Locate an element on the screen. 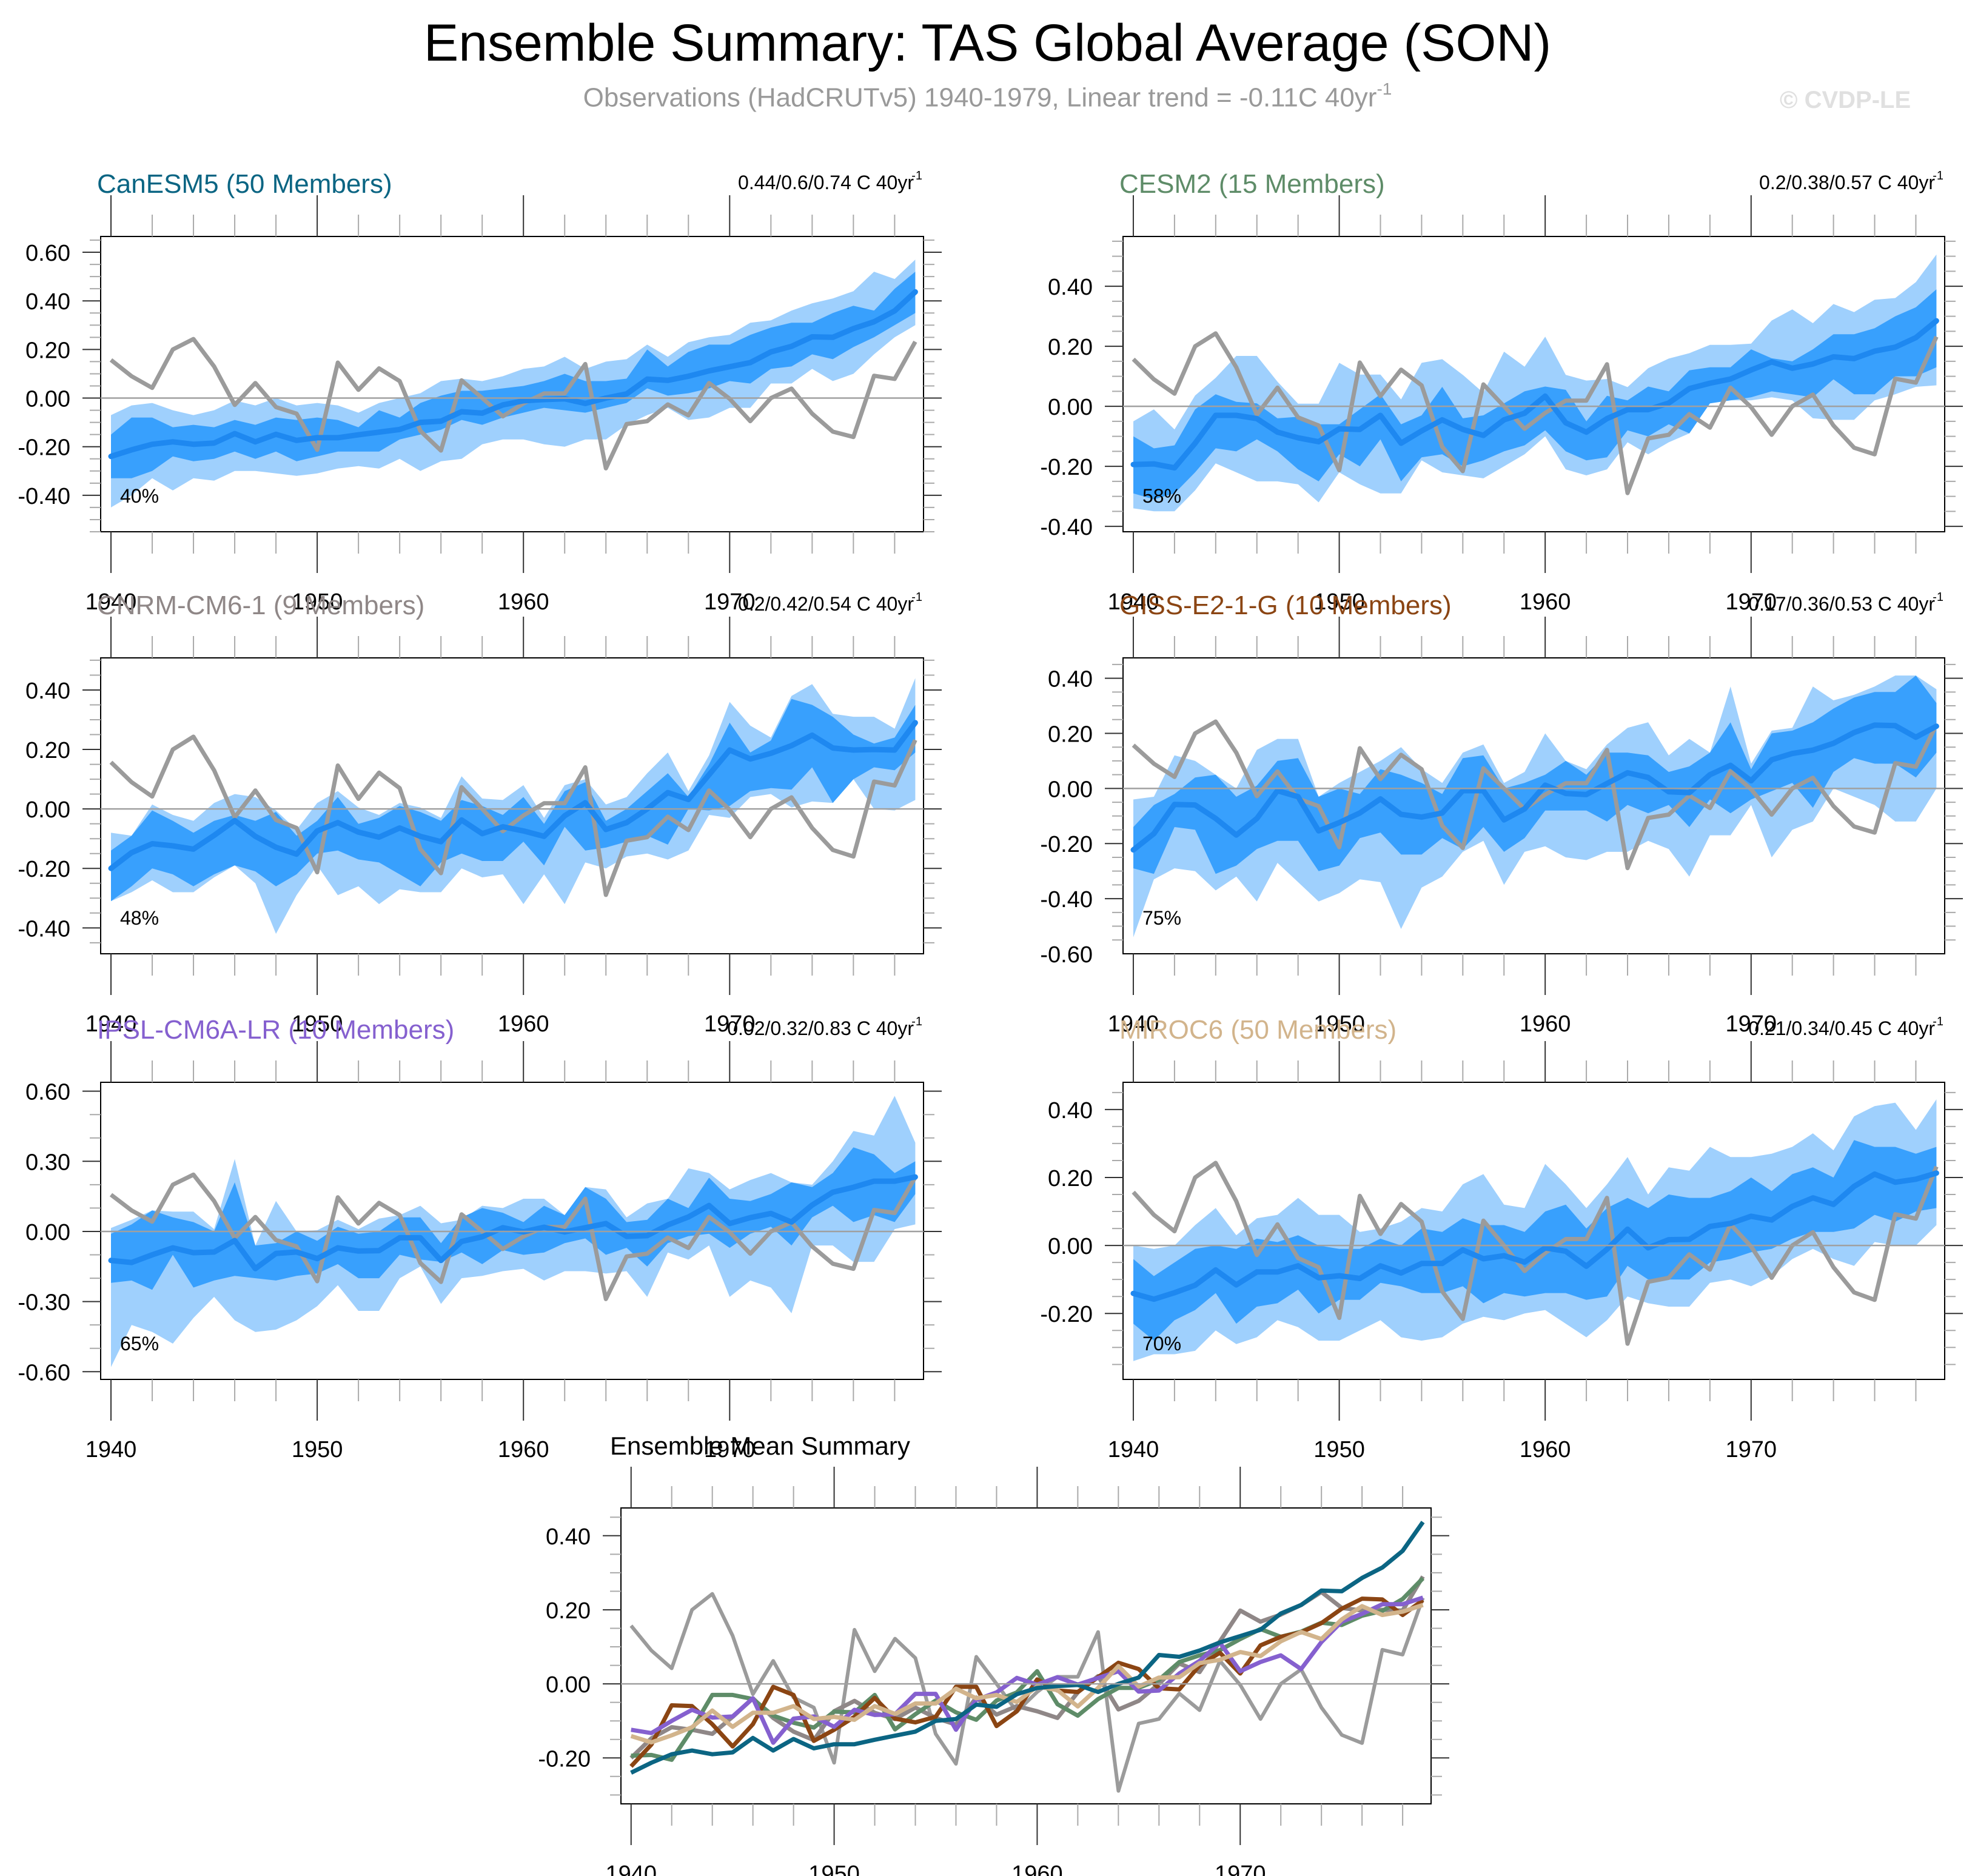  subtitle-superscript: -1 is located at coordinates (1384, 88).